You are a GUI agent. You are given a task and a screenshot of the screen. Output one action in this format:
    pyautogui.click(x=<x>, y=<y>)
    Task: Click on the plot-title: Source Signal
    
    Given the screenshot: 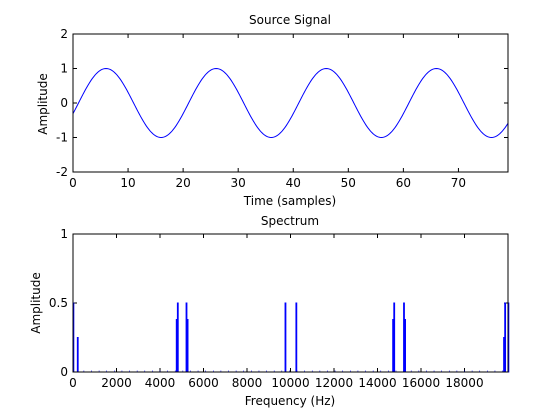 What is the action you would take?
    pyautogui.click(x=290, y=20)
    